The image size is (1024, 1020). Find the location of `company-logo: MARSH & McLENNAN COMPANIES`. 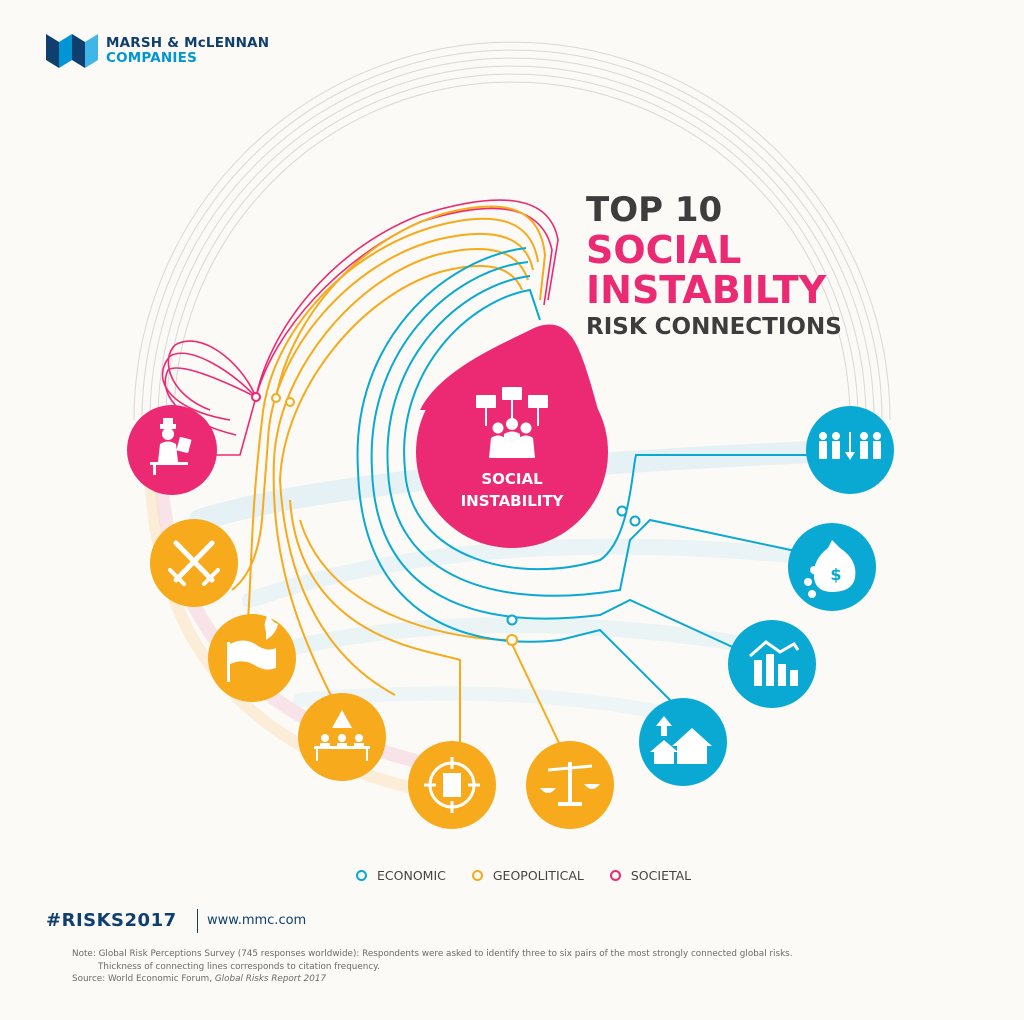

company-logo: MARSH & McLENNAN COMPANIES is located at coordinates (157, 51).